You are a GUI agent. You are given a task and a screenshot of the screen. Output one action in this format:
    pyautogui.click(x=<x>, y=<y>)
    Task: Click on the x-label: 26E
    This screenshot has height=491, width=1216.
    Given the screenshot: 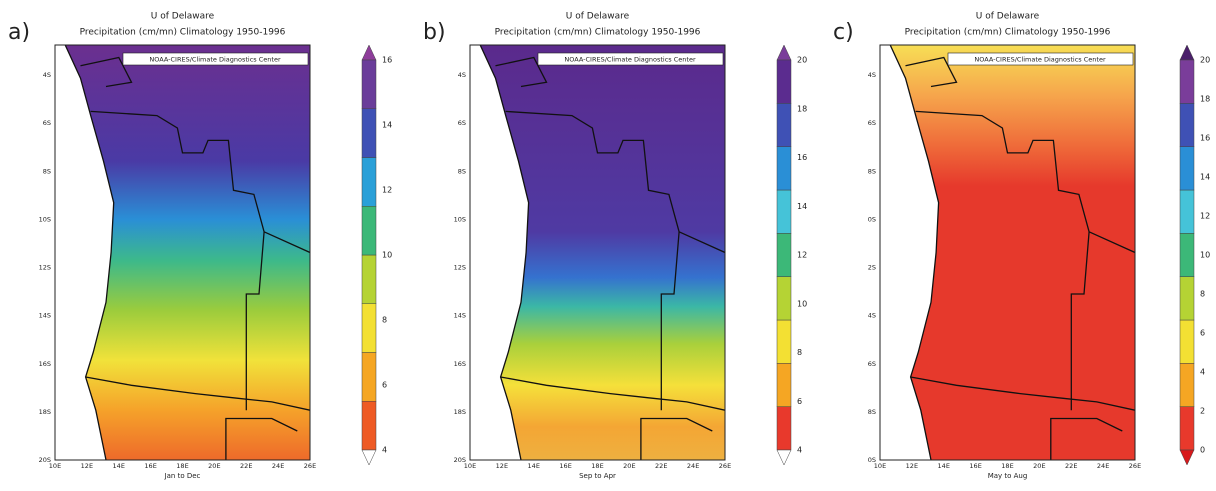 What is the action you would take?
    pyautogui.click(x=310, y=466)
    